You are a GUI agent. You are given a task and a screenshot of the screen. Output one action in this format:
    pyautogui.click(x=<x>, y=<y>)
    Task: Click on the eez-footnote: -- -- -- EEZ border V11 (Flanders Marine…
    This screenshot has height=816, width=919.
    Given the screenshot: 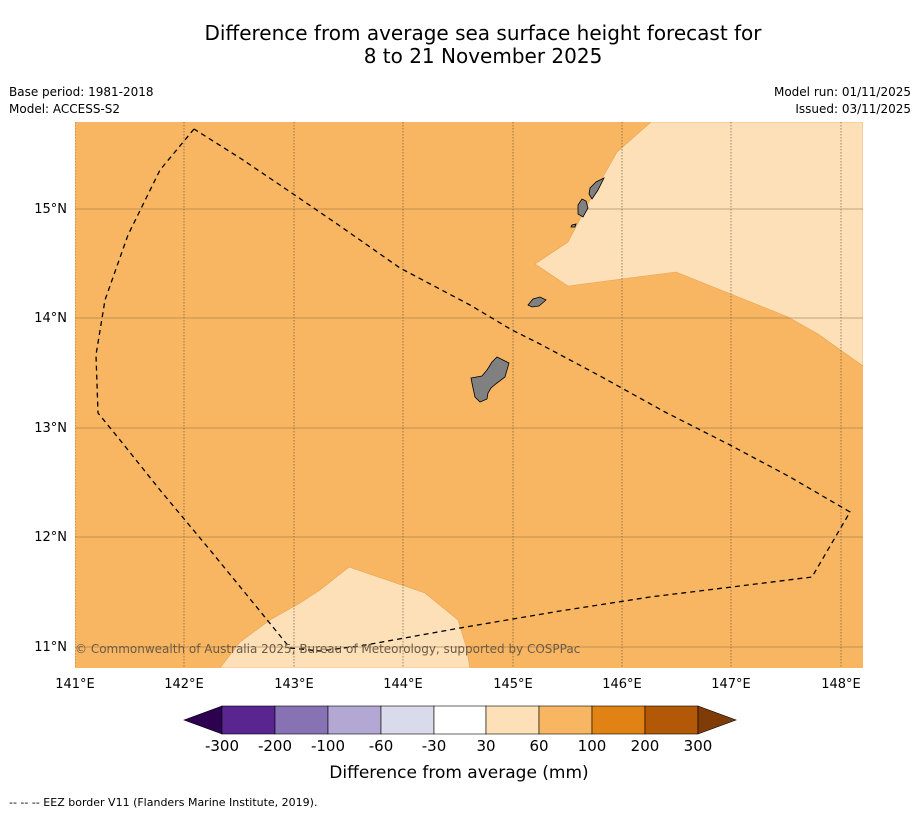 What is the action you would take?
    pyautogui.click(x=163, y=802)
    